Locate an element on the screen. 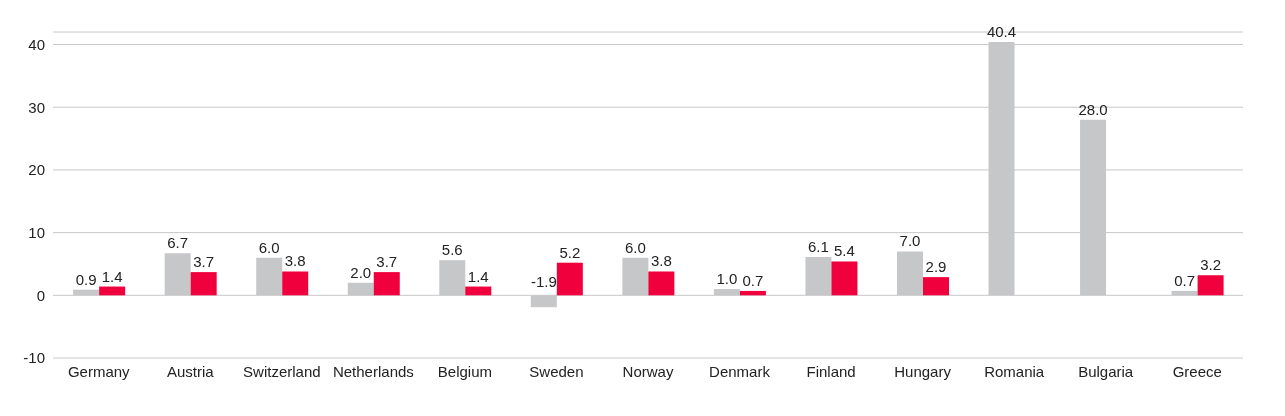  data-label: 5.4 is located at coordinates (844, 251).